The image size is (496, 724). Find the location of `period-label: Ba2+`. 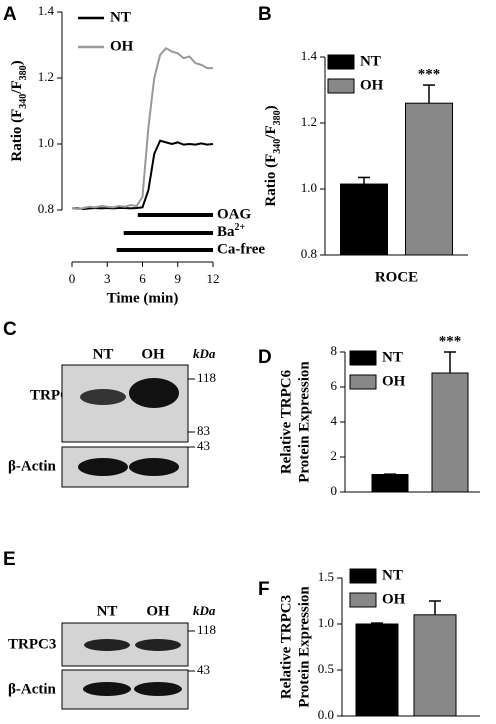

period-label: Ba2+ is located at coordinates (231, 231).